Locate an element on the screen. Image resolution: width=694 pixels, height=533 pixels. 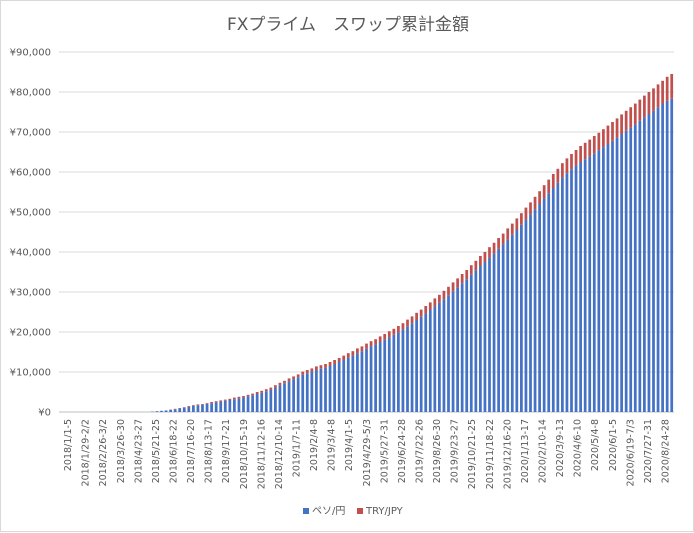
x-tick-label: 2020/1/13-17 is located at coordinates (525, 451).